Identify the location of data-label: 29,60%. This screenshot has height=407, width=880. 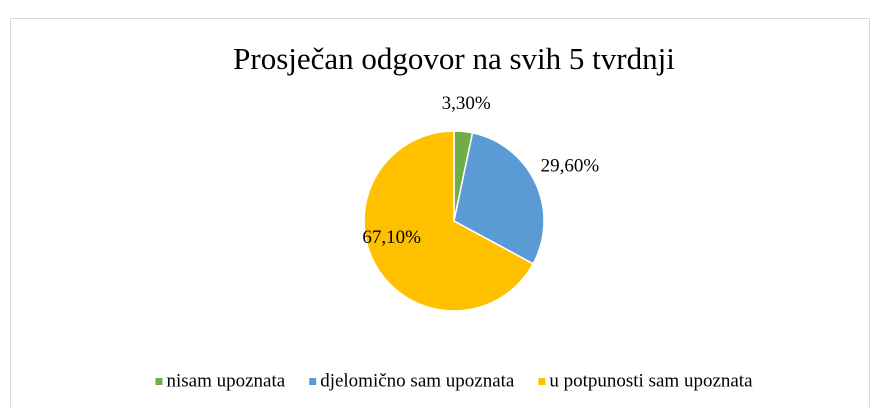
(570, 166).